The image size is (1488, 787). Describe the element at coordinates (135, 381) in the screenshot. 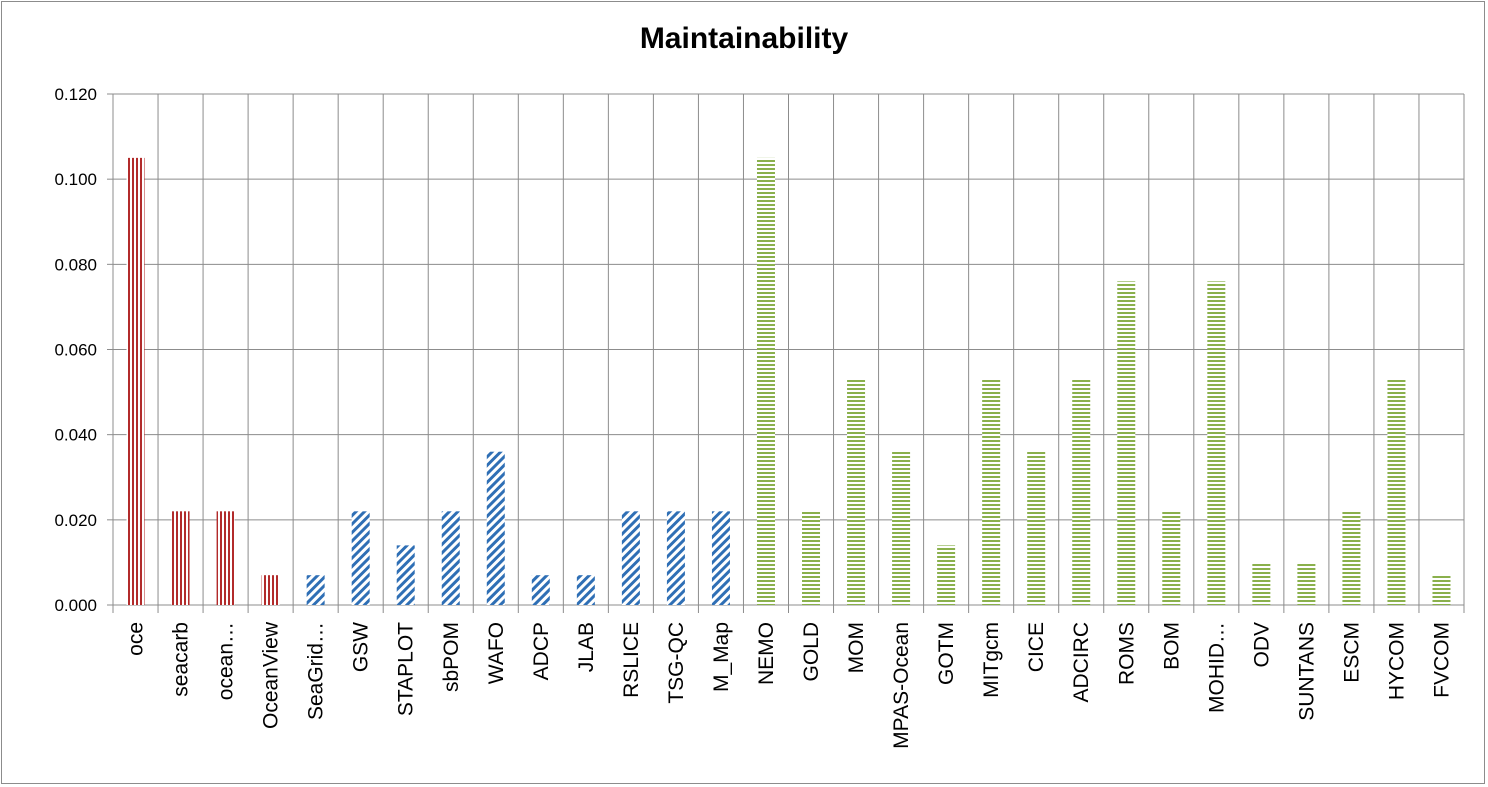

I see `bar-oce` at that location.